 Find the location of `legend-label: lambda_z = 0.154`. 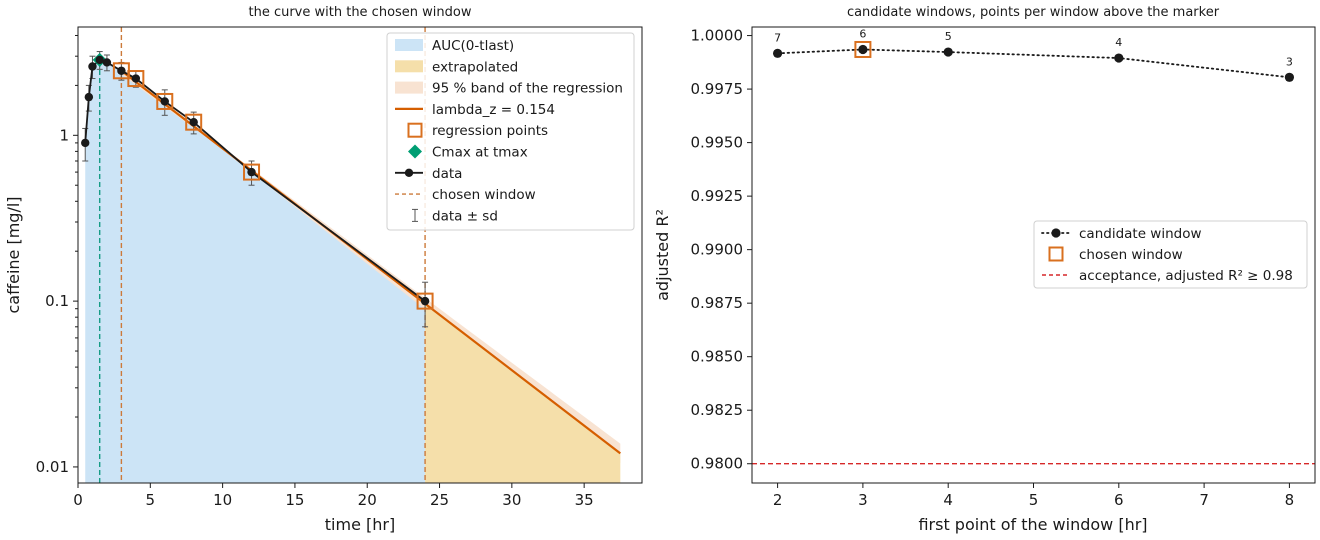

legend-label: lambda_z = 0.154 is located at coordinates (493, 110).